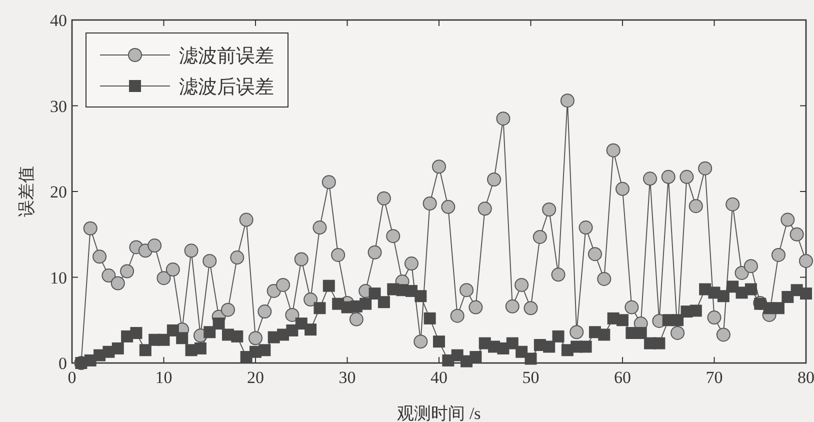  What do you see at coordinates (531, 377) in the screenshot?
I see `x-tick-label: 50` at bounding box center [531, 377].